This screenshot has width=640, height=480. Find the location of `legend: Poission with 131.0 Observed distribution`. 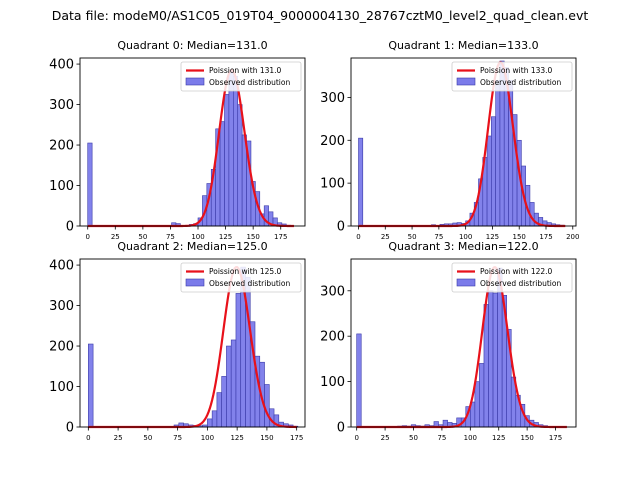

legend: Poission with 131.0 Observed distribution is located at coordinates (241, 76).